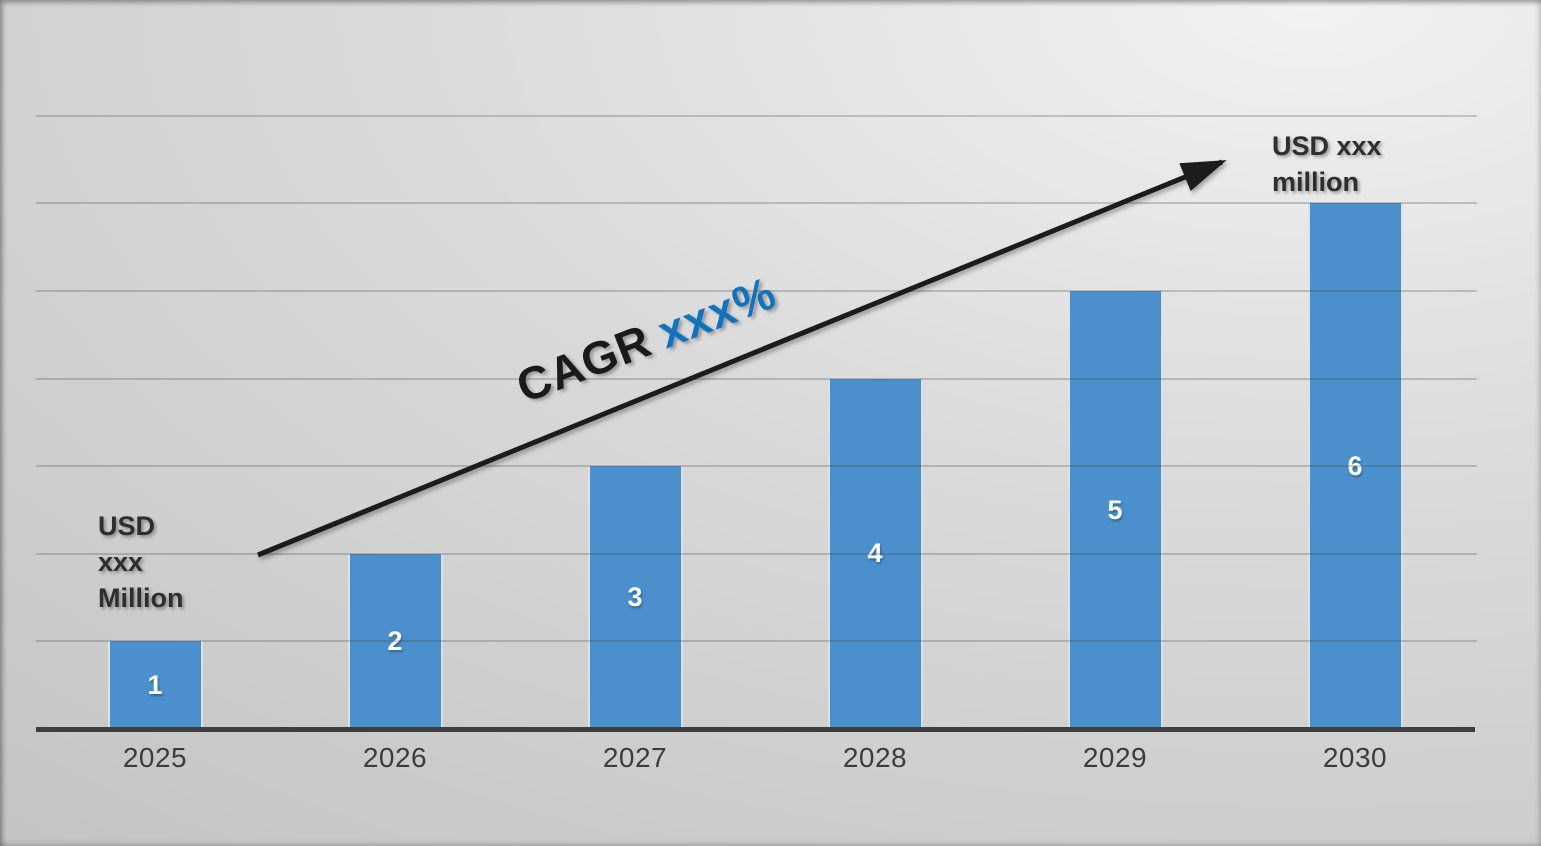 The height and width of the screenshot is (846, 1541). What do you see at coordinates (155, 757) in the screenshot?
I see `x-axis-label-2025: 2025` at bounding box center [155, 757].